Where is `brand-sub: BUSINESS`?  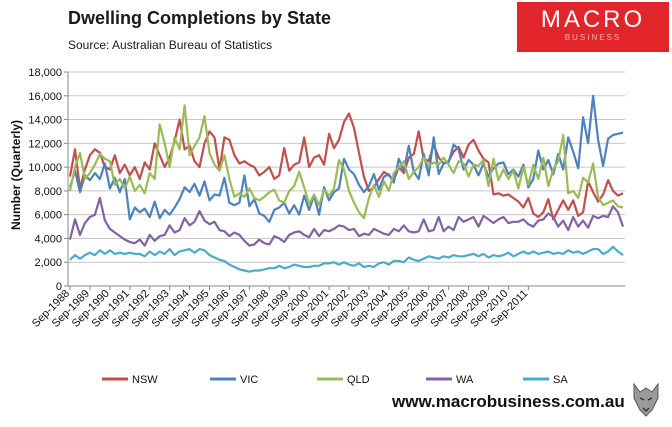 brand-sub: BUSINESS is located at coordinates (593, 37).